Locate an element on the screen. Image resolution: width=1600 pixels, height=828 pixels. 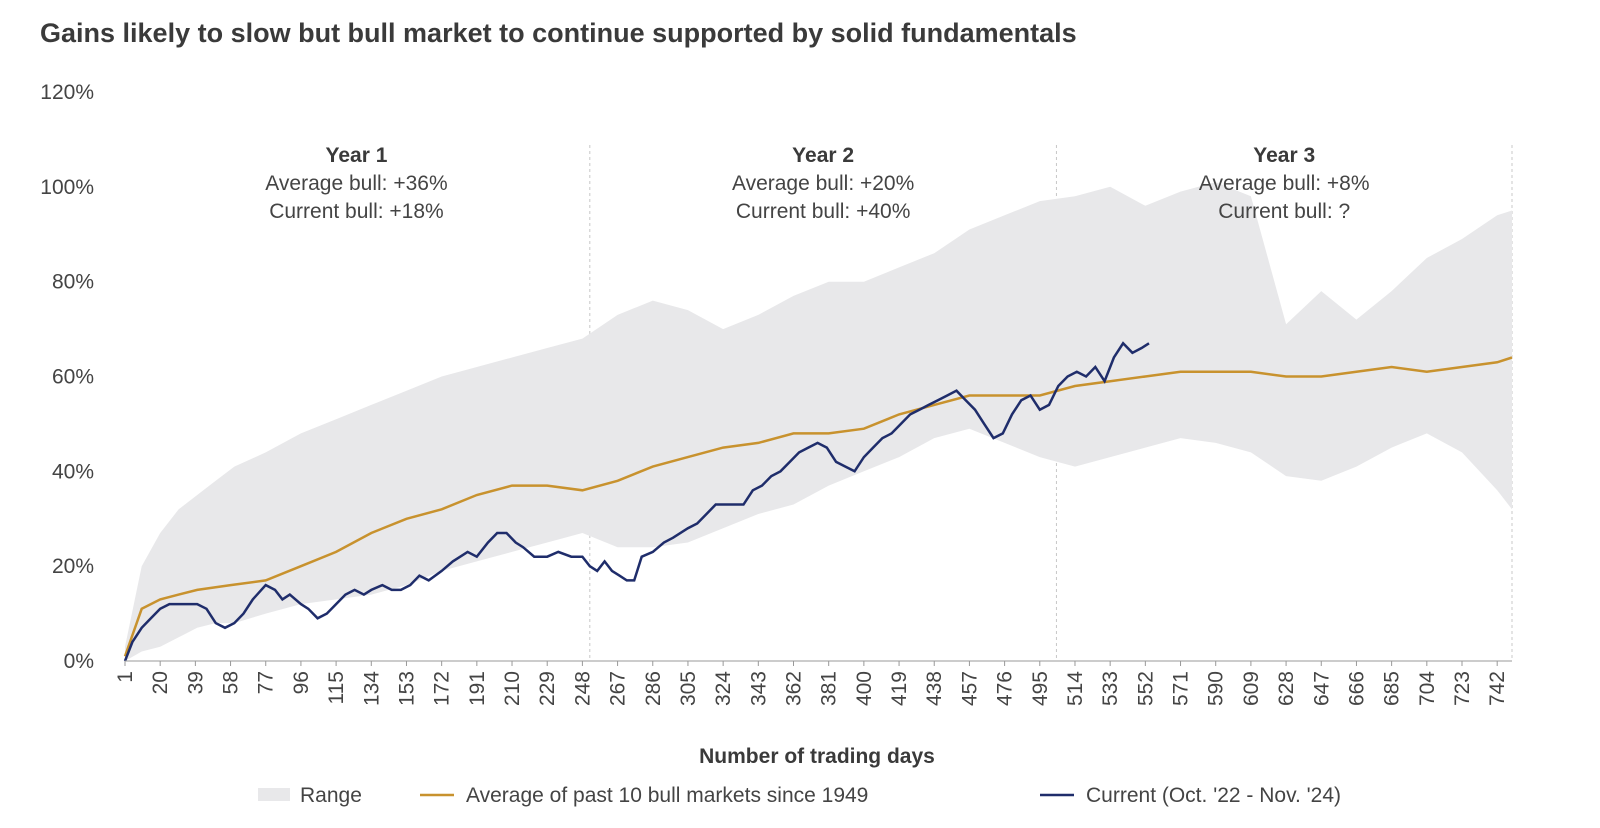
annotation-title: Year 1 is located at coordinates (357, 155).